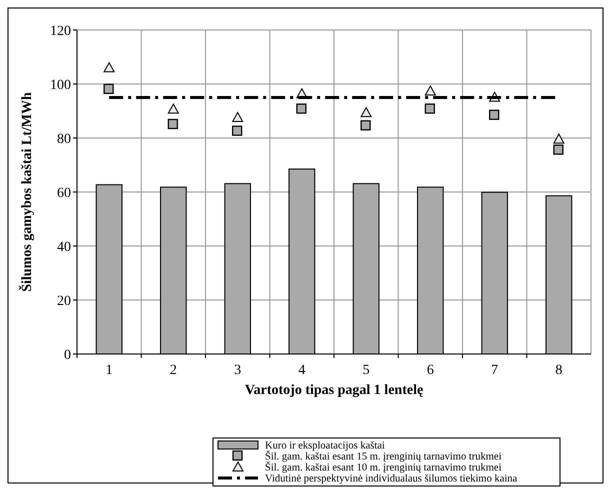  I want to click on x-tick-label: 3, so click(238, 370).